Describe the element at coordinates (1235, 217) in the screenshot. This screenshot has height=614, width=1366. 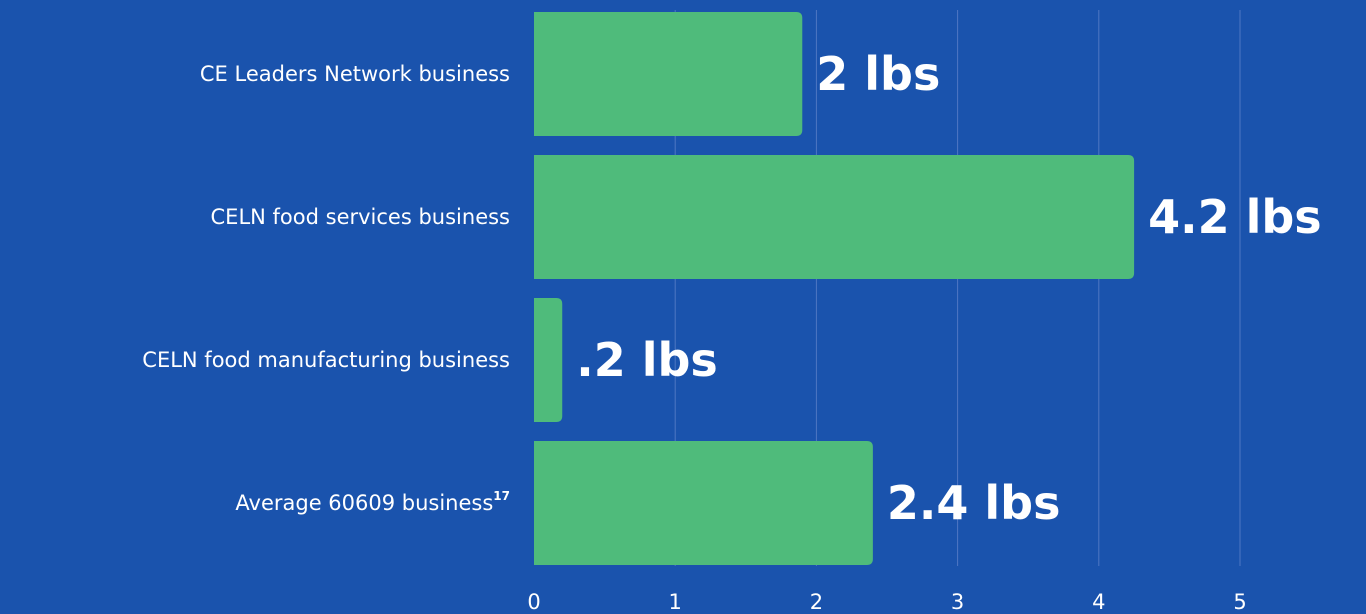
I see `data-label: 4.2 lbs` at that location.